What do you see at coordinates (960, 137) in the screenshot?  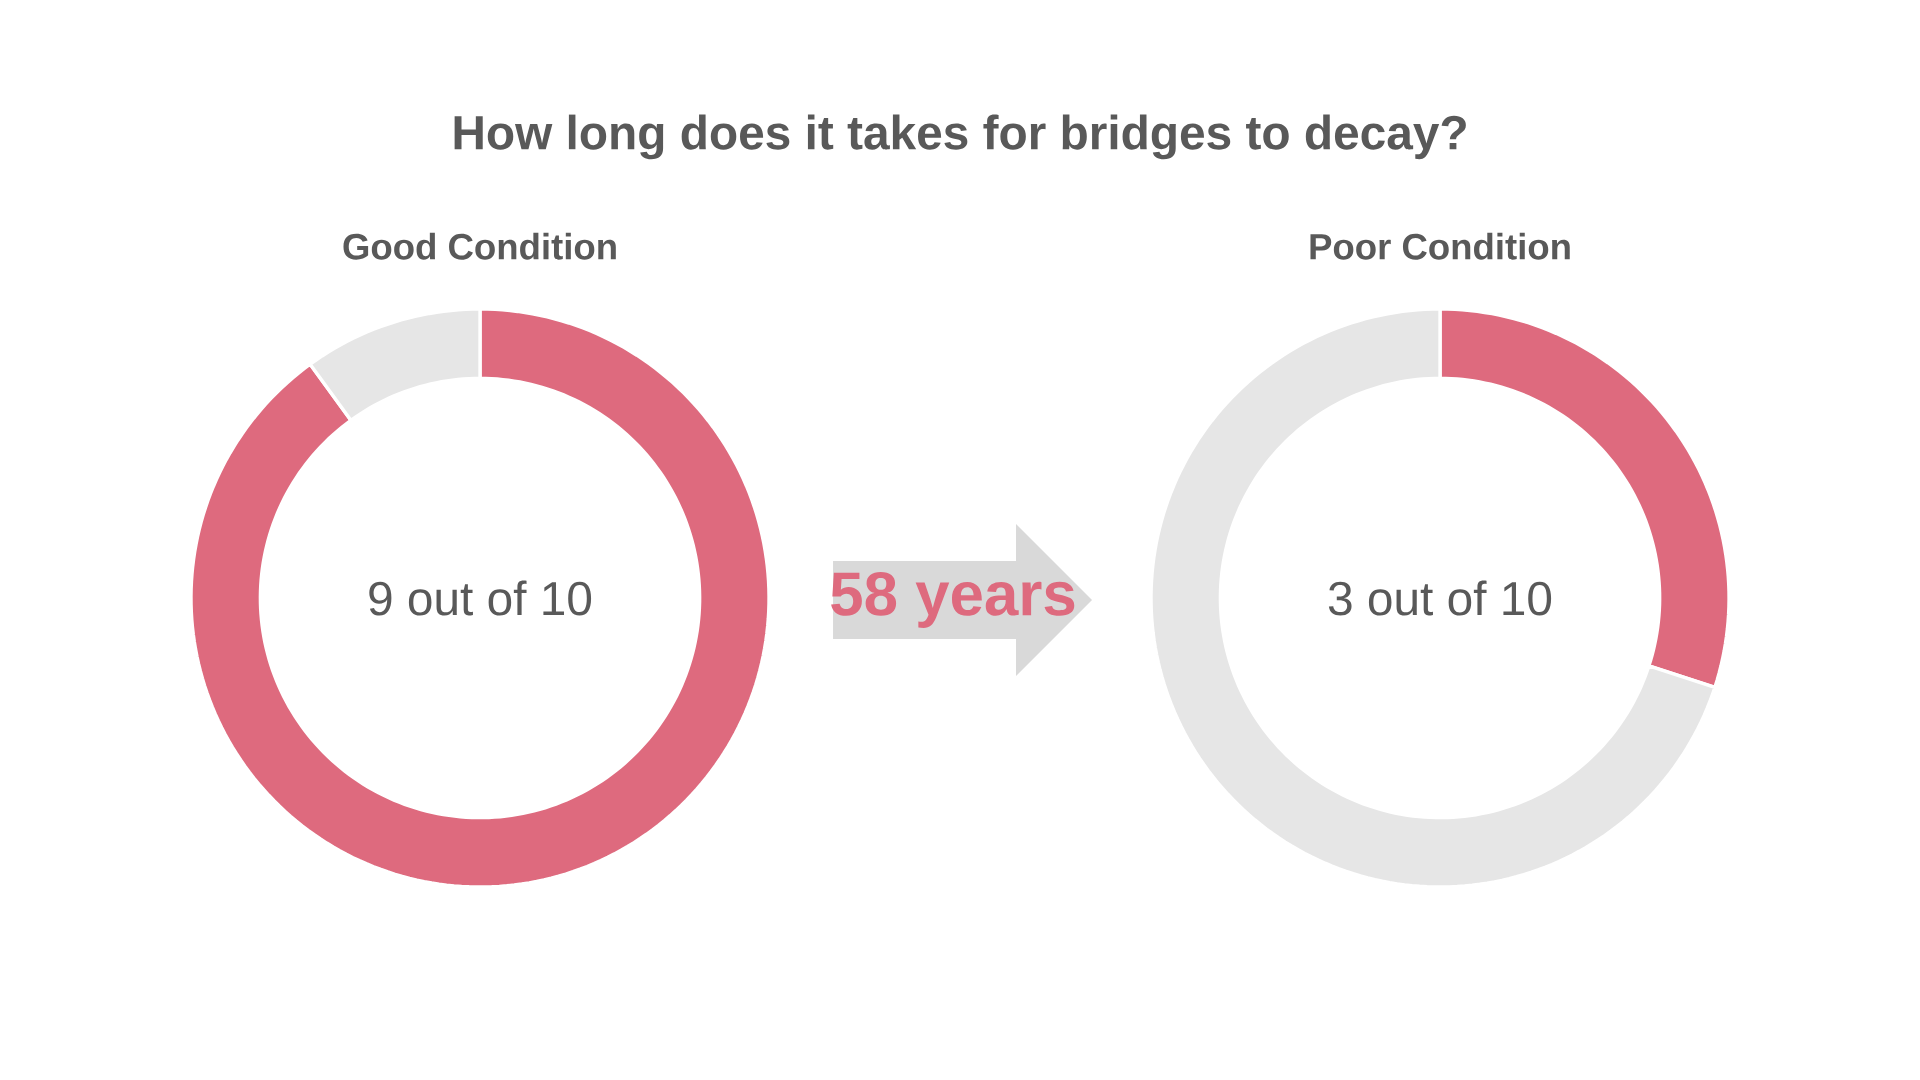 I see `text: How long does it takes for bridges to decay?` at bounding box center [960, 137].